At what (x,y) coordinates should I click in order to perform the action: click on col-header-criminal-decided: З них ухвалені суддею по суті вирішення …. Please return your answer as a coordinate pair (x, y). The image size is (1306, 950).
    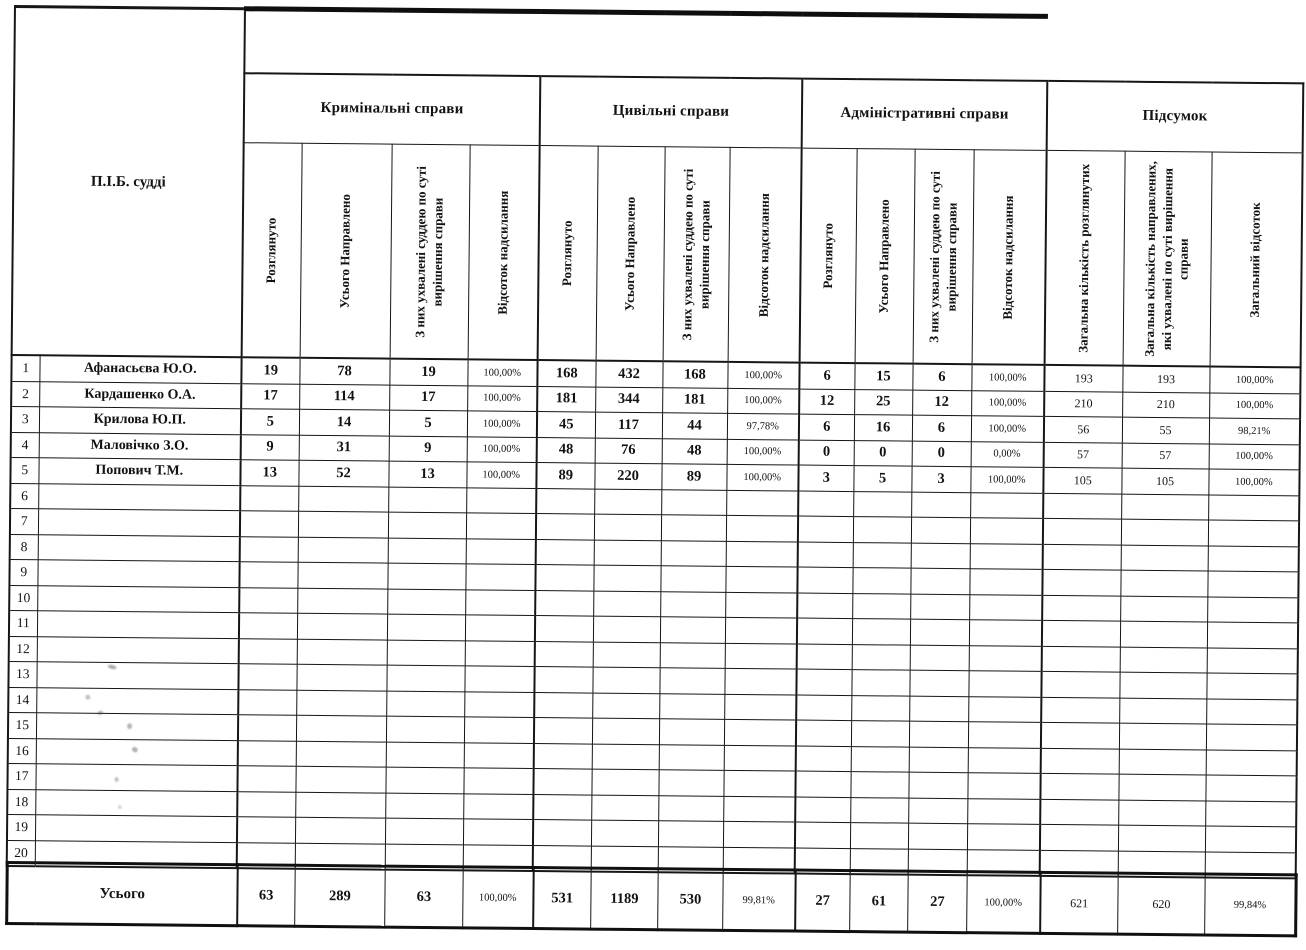
    Looking at the image, I should click on (429, 252).